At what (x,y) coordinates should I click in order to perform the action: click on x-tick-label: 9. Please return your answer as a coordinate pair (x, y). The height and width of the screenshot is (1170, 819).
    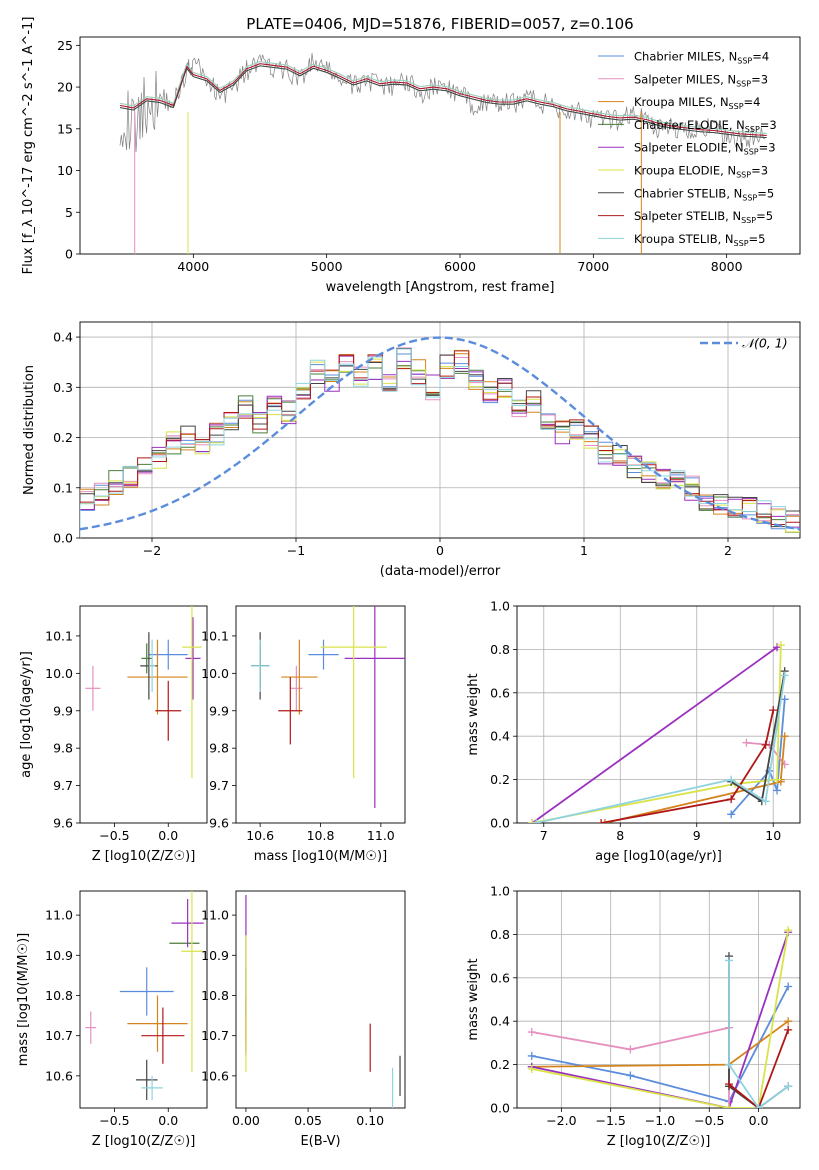
    Looking at the image, I should click on (697, 835).